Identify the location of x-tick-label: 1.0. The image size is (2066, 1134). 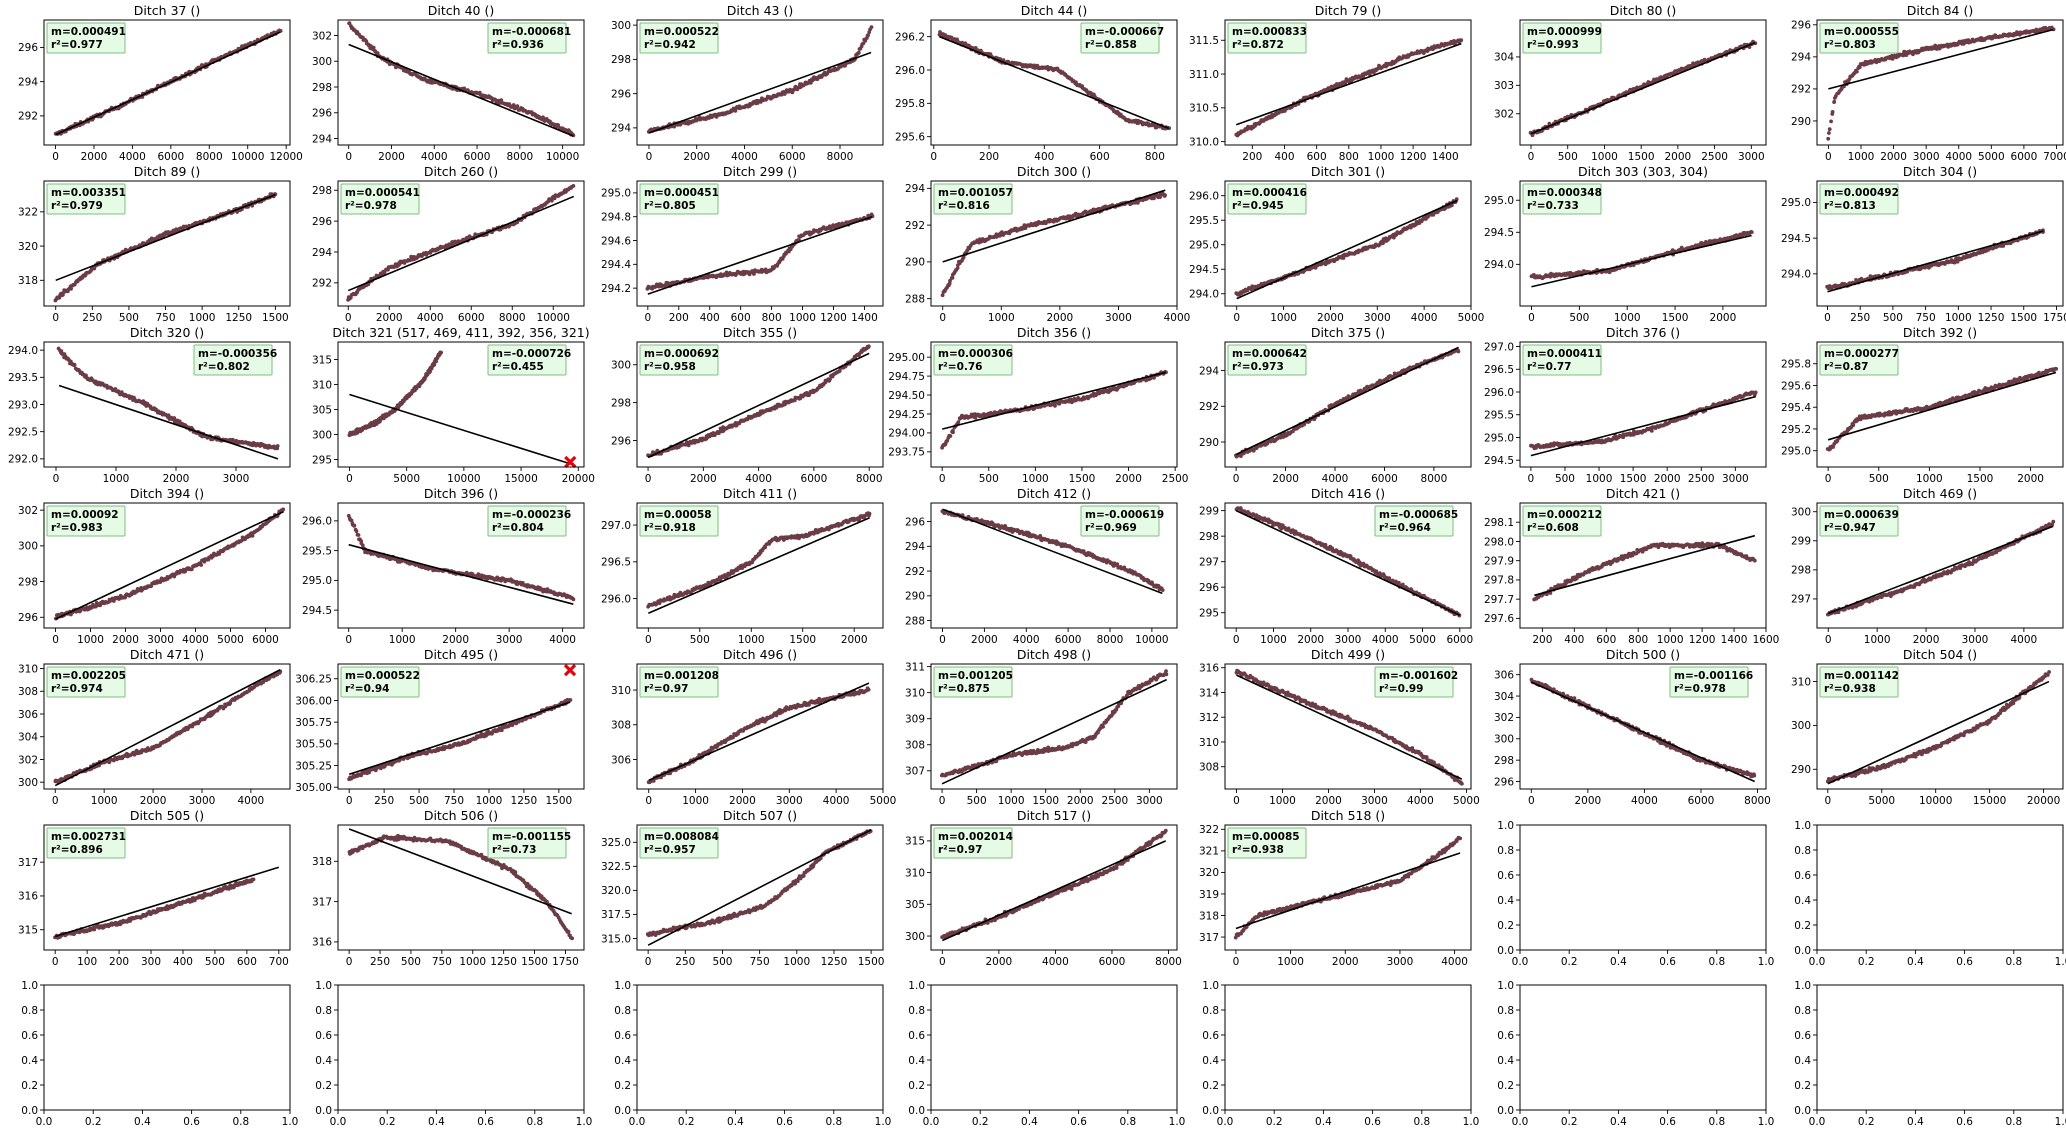
(584, 1122).